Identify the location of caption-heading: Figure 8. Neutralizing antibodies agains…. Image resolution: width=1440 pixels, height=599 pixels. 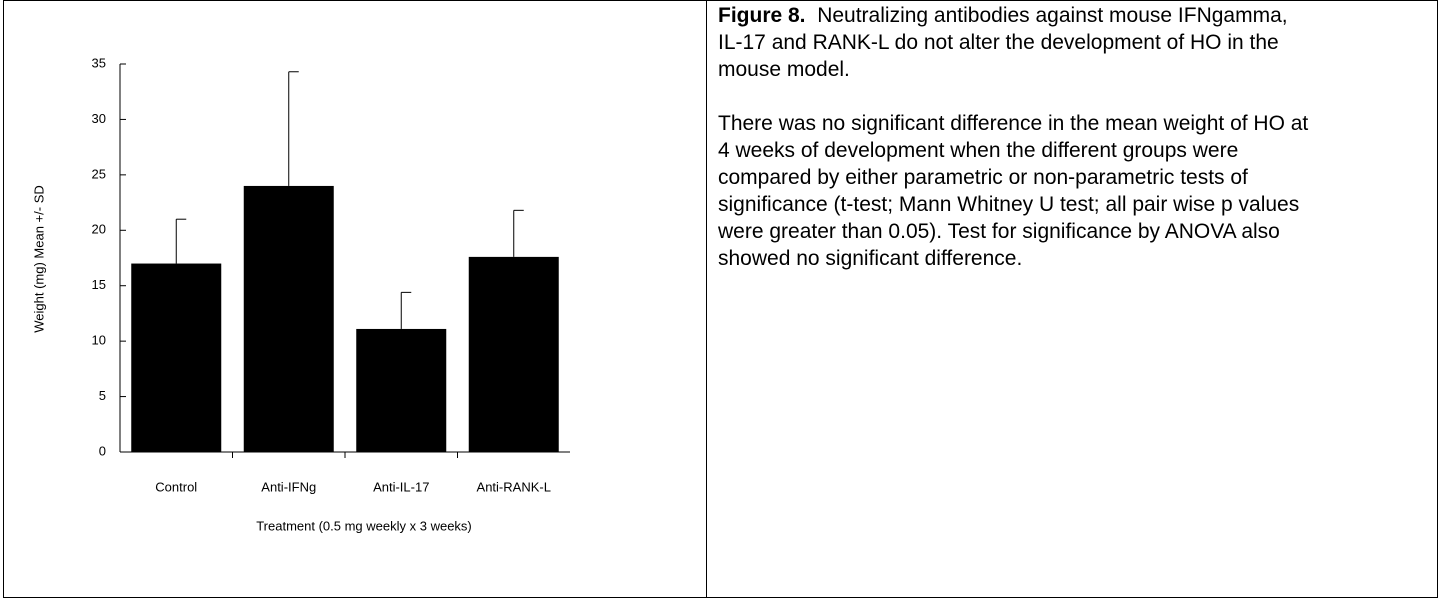
(1017, 42).